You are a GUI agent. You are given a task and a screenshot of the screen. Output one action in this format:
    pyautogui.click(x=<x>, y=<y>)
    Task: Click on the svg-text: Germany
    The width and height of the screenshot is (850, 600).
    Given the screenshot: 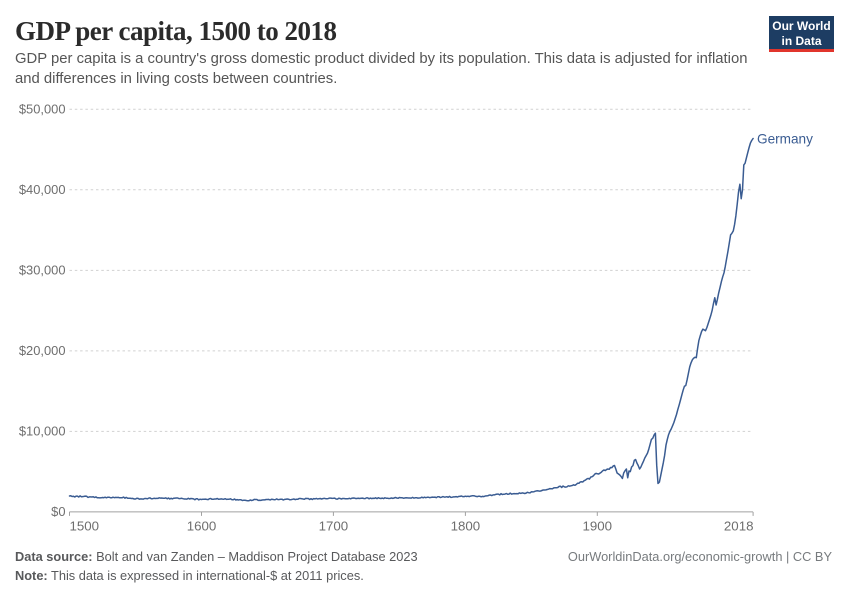 What is the action you would take?
    pyautogui.click(x=785, y=138)
    